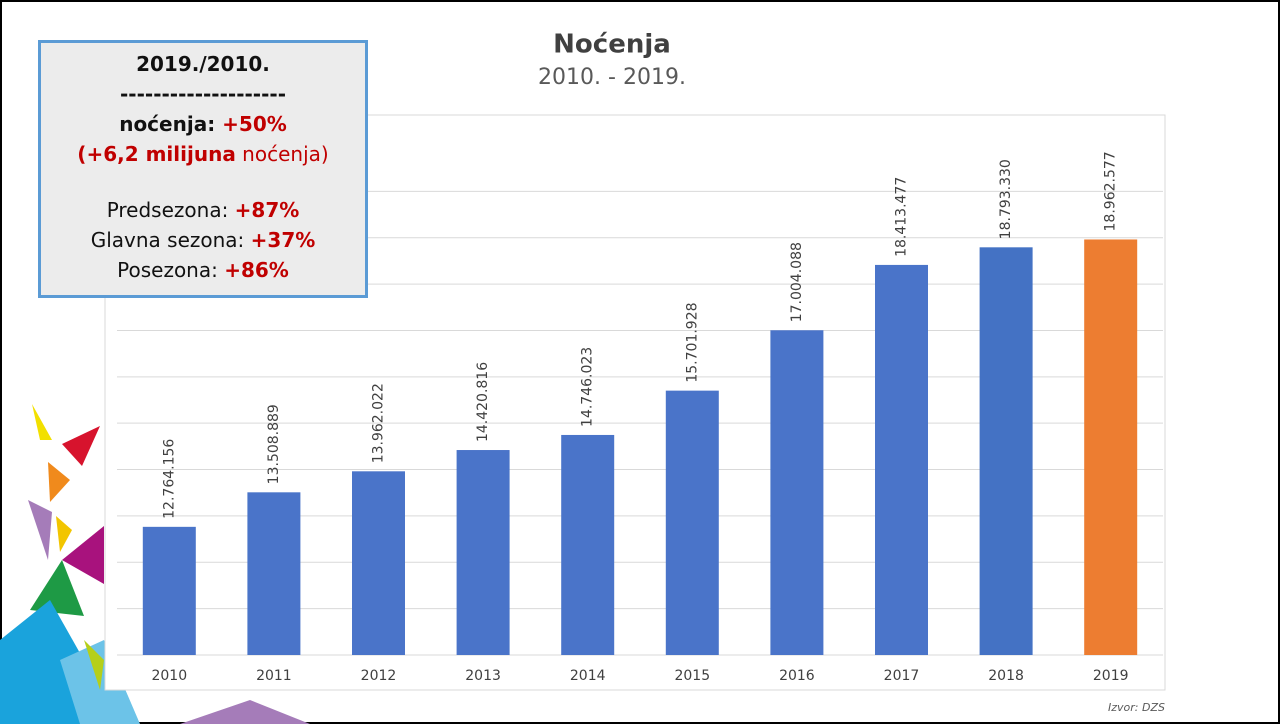  Describe the element at coordinates (1111, 191) in the screenshot. I see `value-label: 18.962.577` at that location.